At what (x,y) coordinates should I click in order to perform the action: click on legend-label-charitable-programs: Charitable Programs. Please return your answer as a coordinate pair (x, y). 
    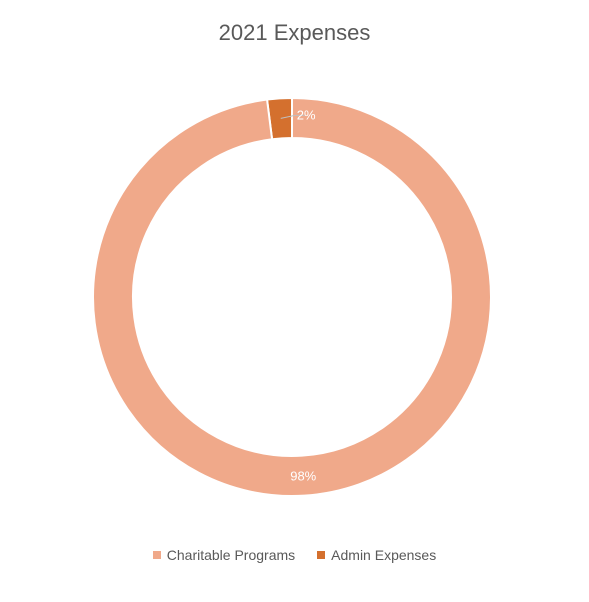
    Looking at the image, I should click on (231, 555).